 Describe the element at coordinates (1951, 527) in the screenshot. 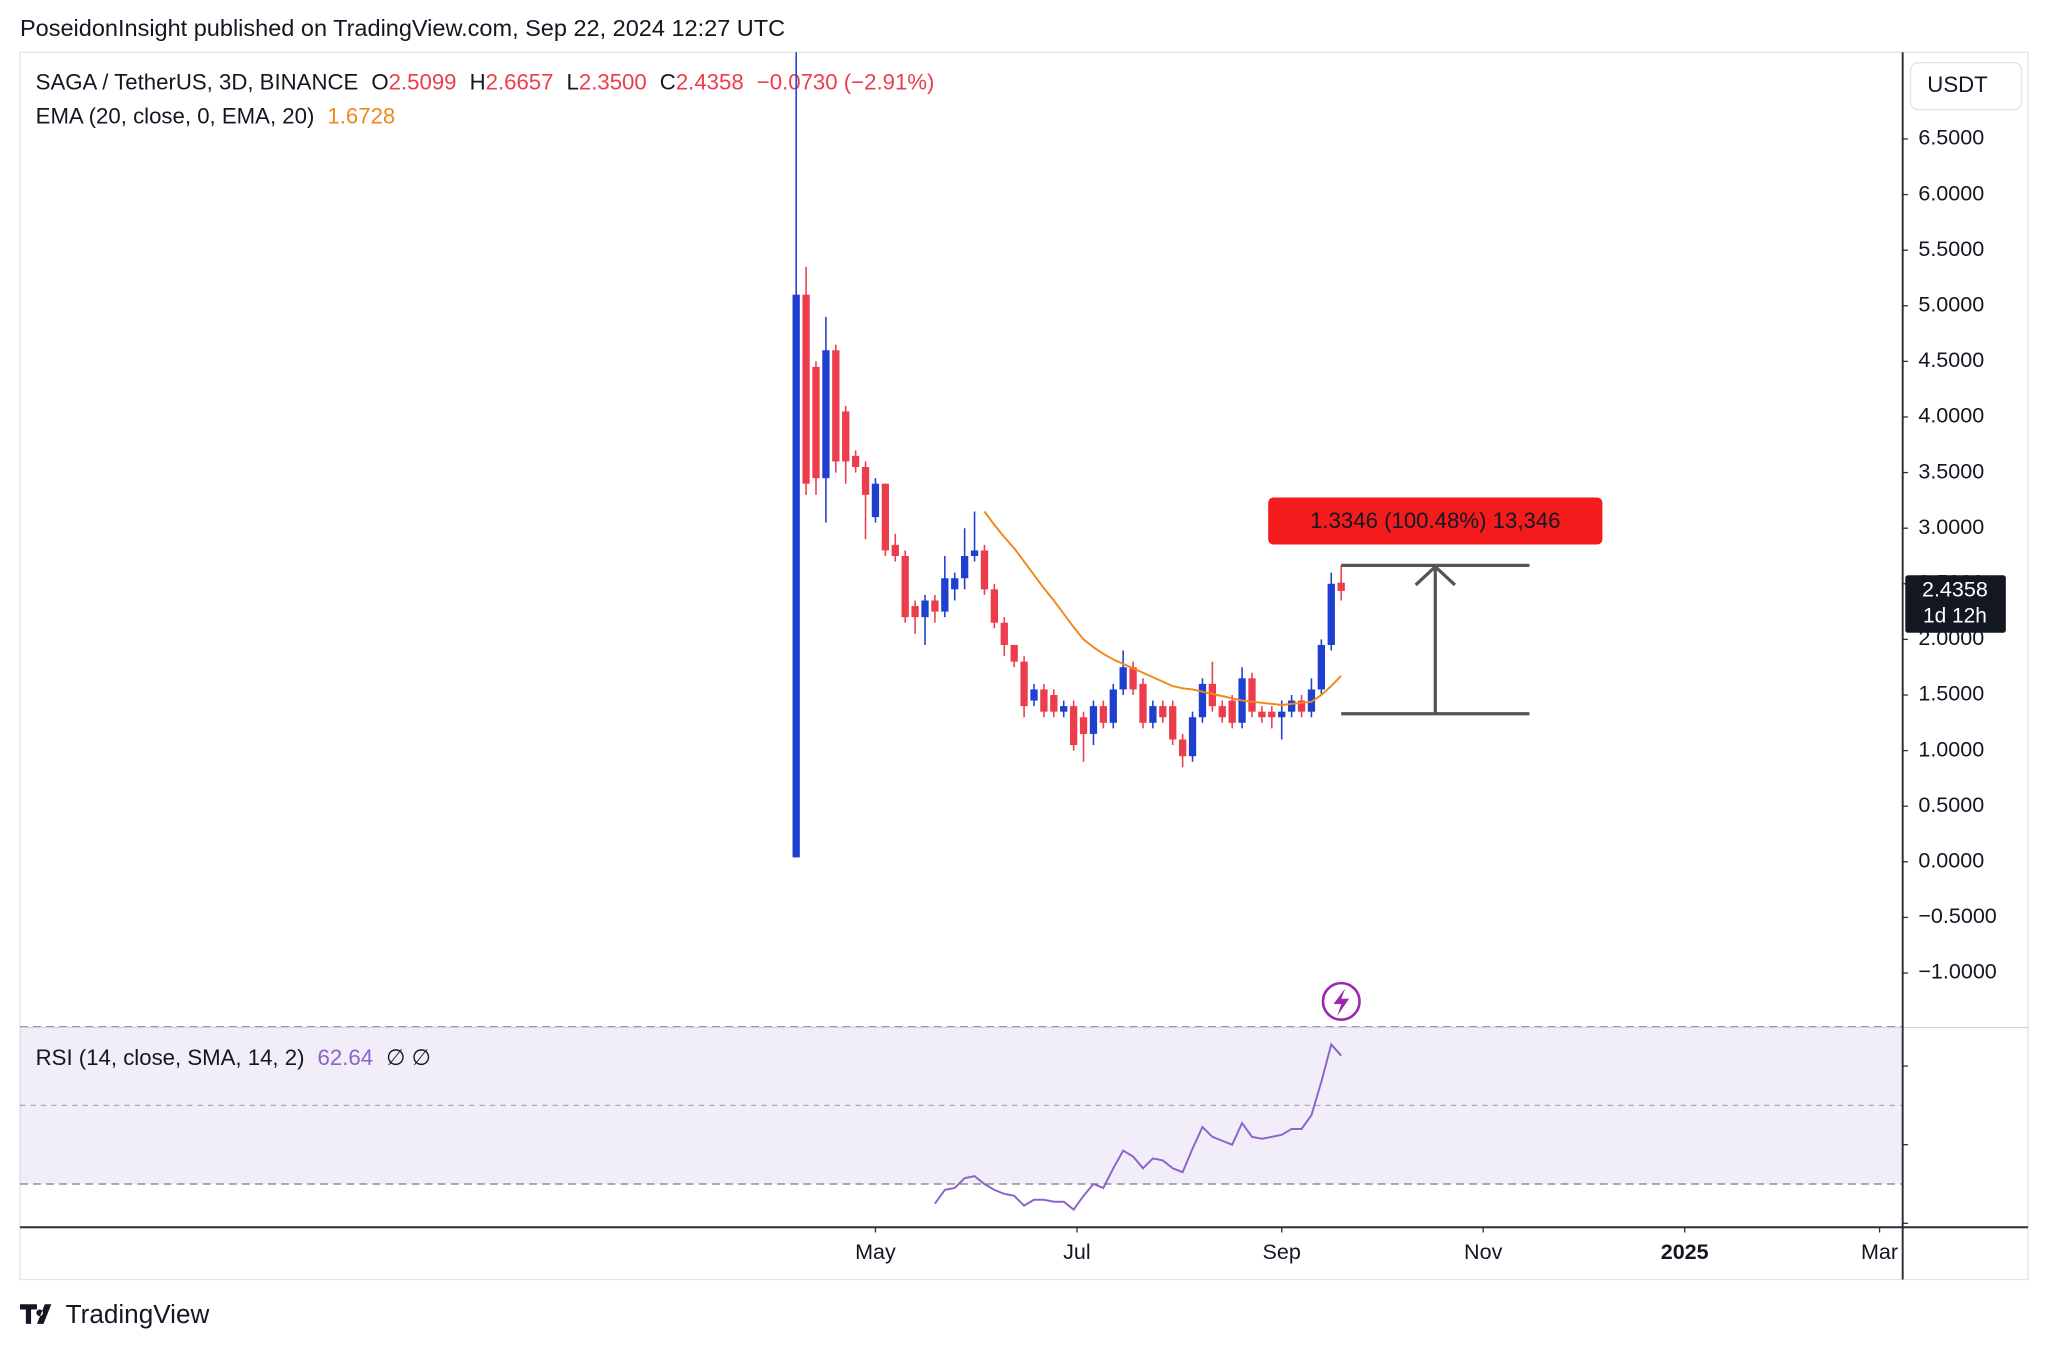

I see `y-tick-label: 3.0000` at that location.